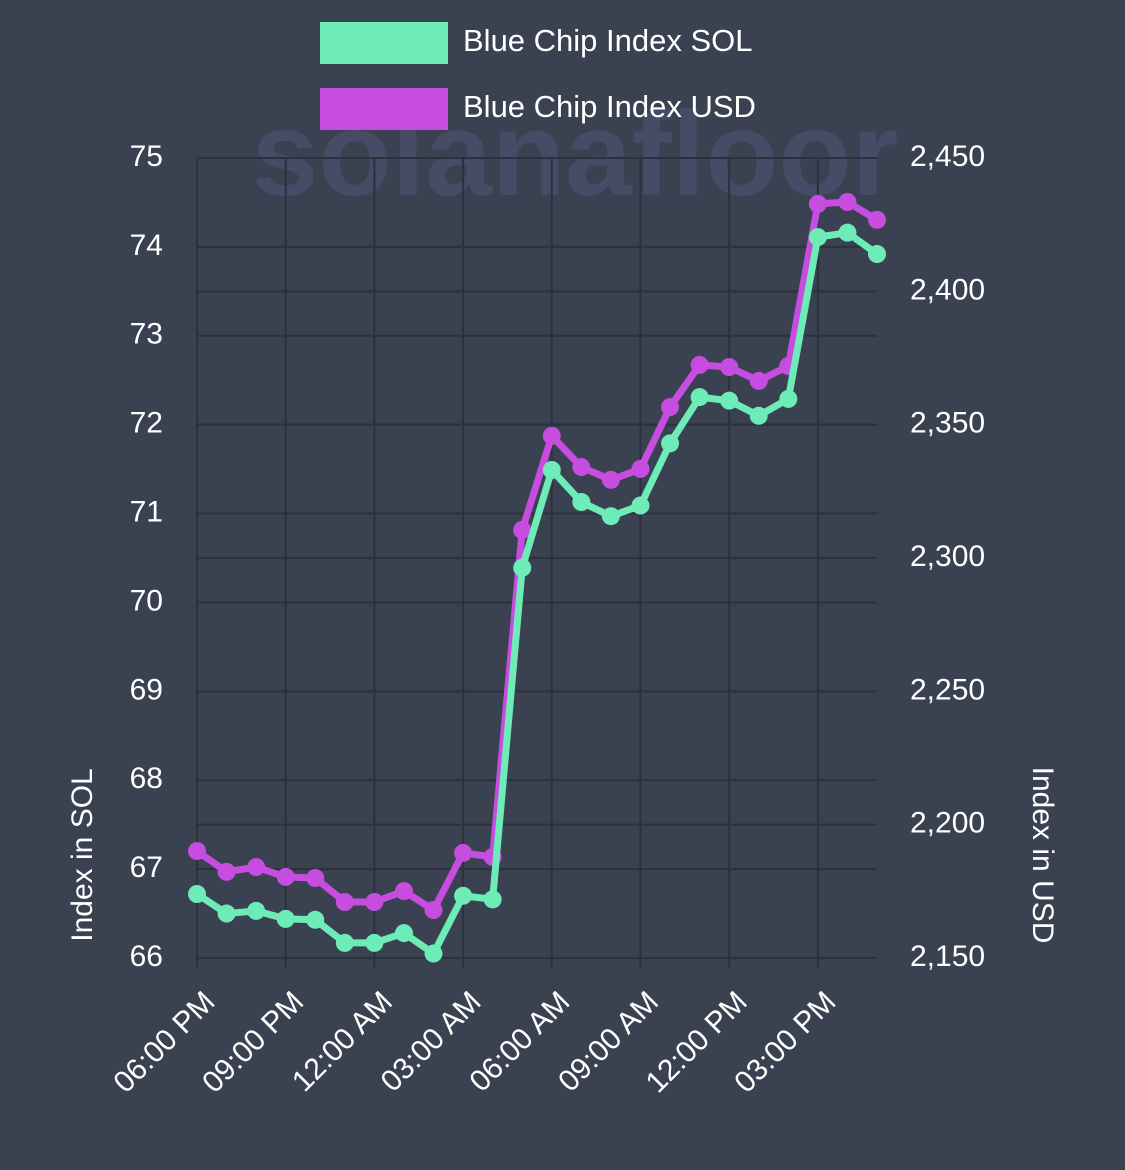  I want to click on y2-axis-title: Index in USD, so click(1042, 855).